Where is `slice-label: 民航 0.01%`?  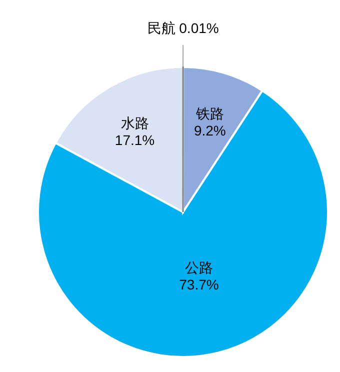
slice-label: 民航 0.01% is located at coordinates (183, 28).